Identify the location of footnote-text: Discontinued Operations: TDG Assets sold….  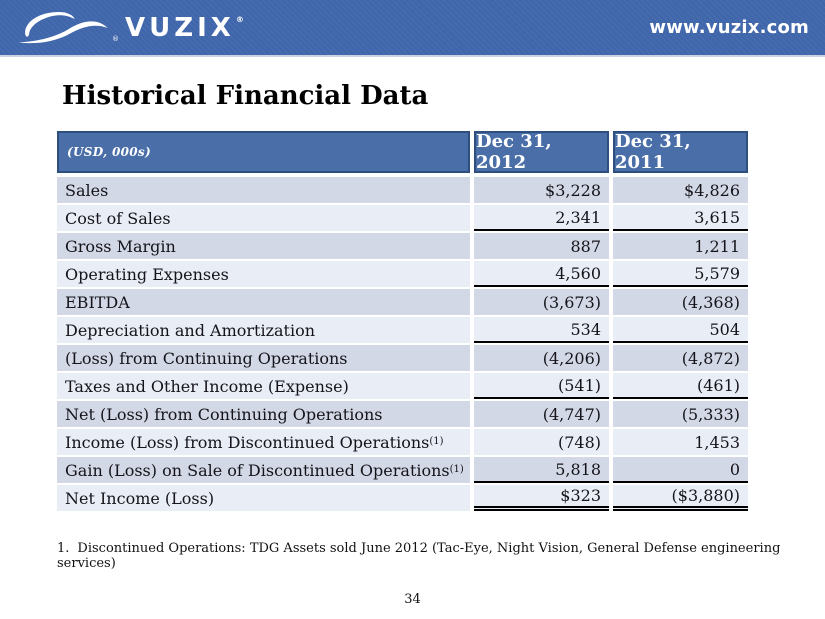
(419, 556).